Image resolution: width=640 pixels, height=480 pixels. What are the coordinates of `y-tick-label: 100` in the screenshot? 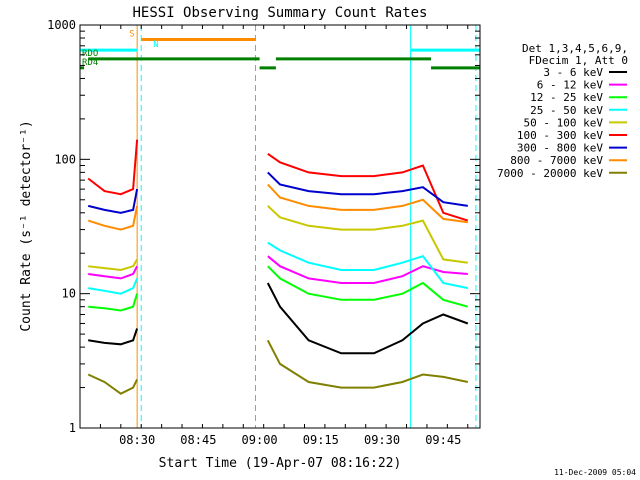 It's located at (65, 159).